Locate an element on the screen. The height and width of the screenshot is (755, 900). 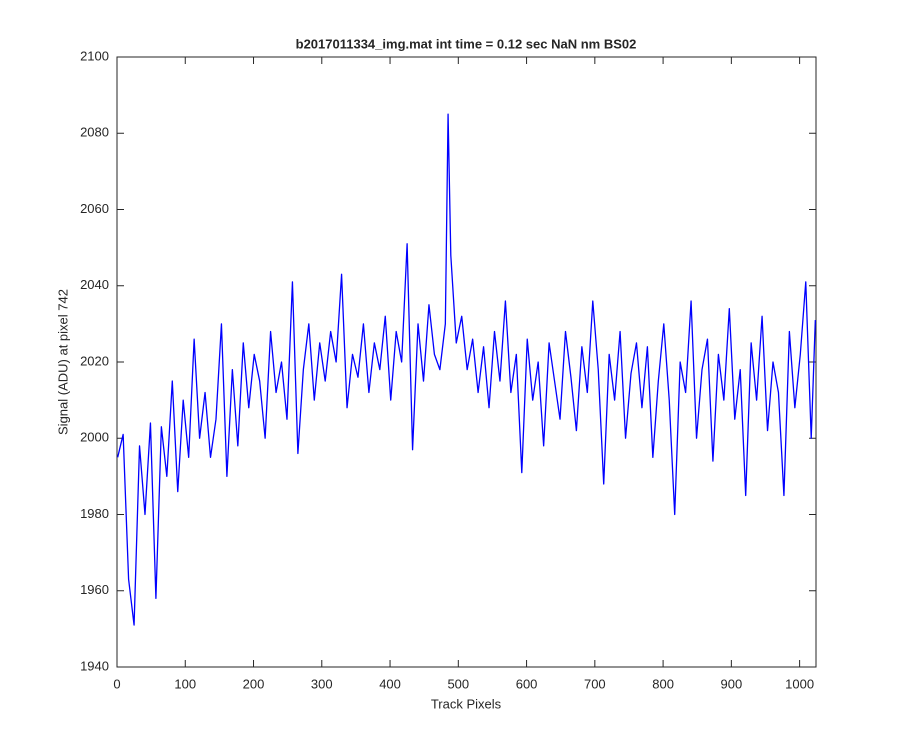
y-tick-label: 1980 is located at coordinates (94, 513).